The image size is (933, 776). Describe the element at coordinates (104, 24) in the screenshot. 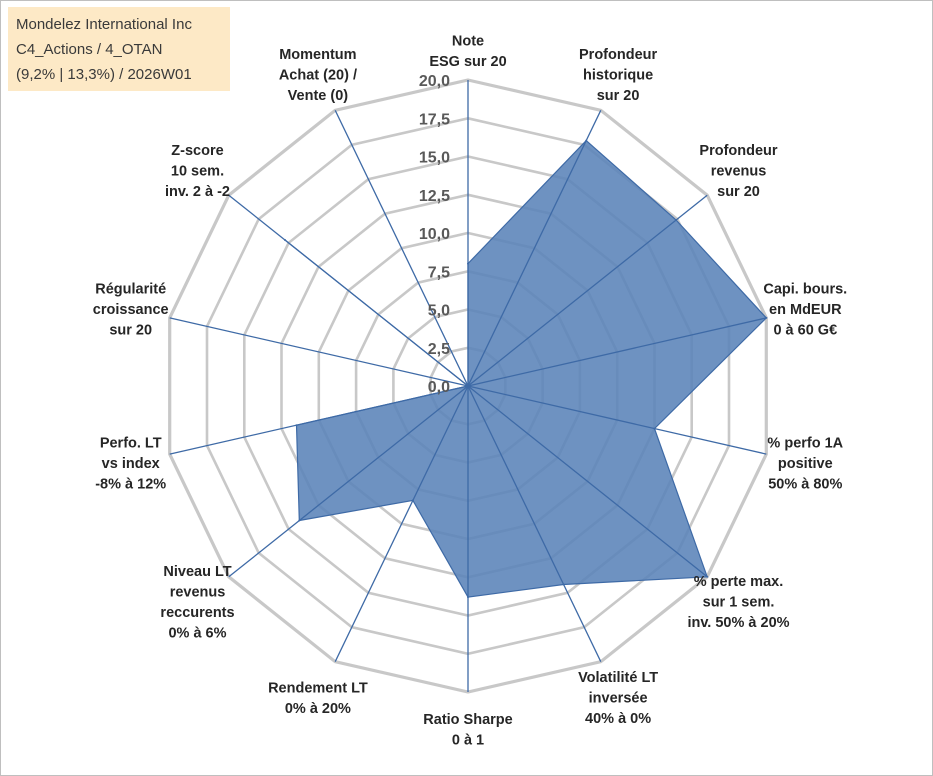

I see `company-name: Mondelez International Inc` at that location.